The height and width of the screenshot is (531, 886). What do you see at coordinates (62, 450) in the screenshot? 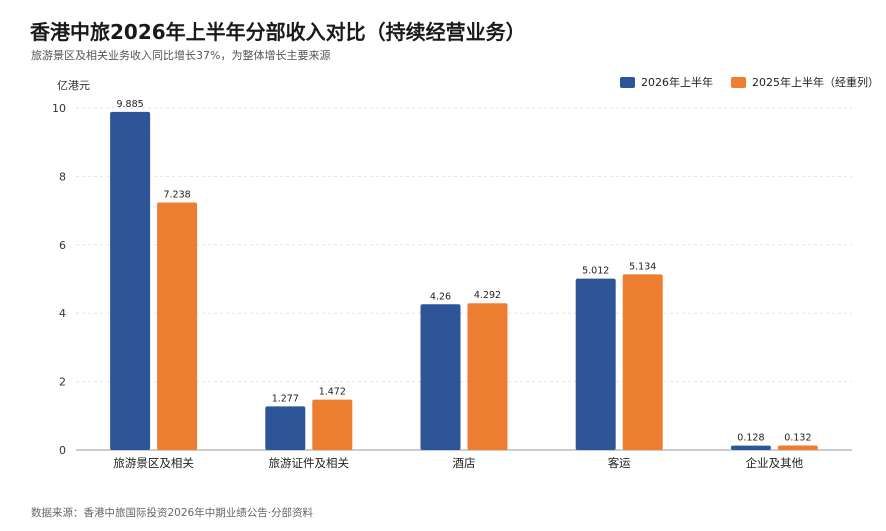
I see `y-tick-label: 0` at bounding box center [62, 450].